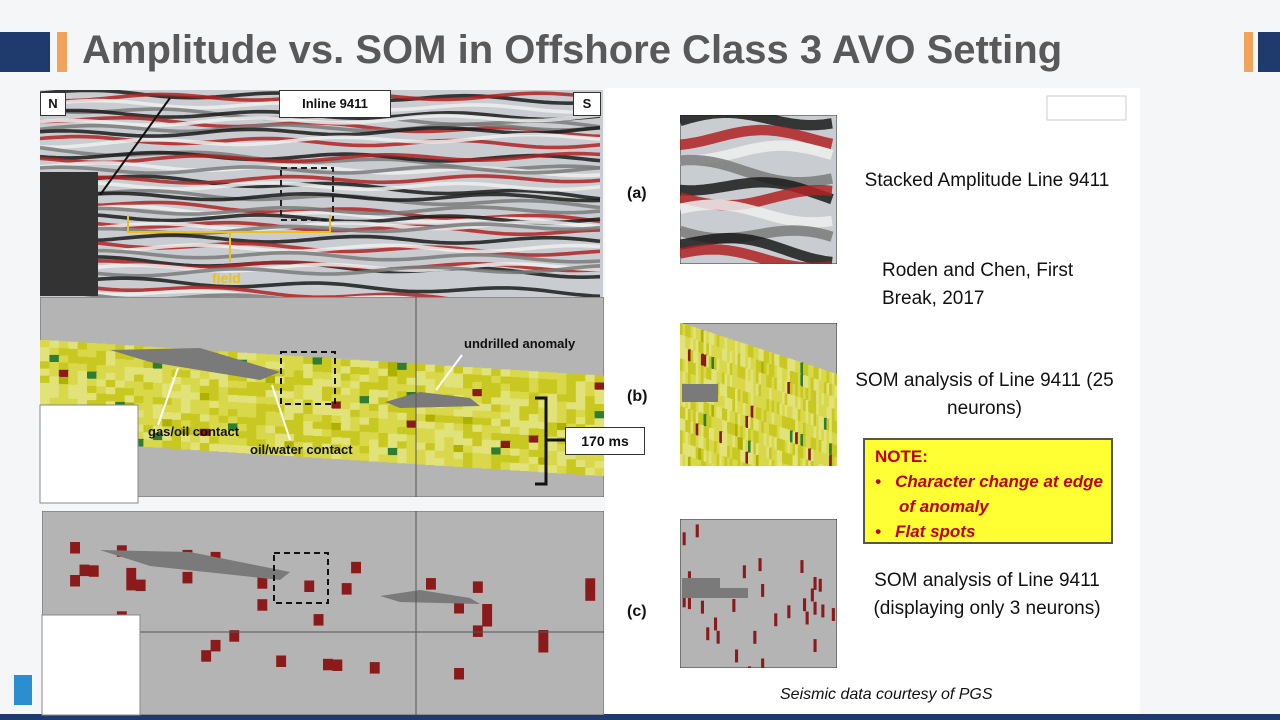 This screenshot has width=1280, height=720. Describe the element at coordinates (430, 597) in the screenshot. I see `gas-body` at that location.